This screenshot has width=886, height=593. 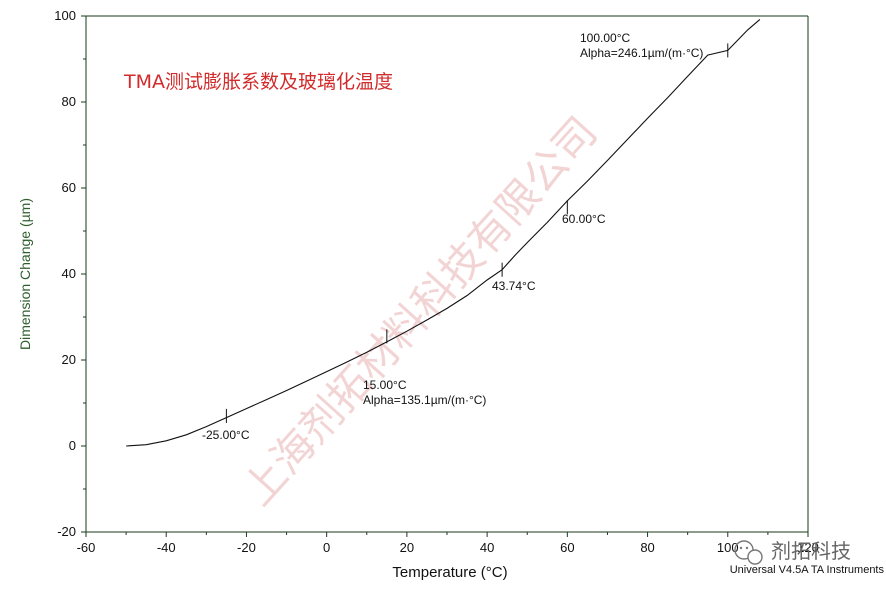 I want to click on x-tick-label: -60, so click(x=86, y=547).